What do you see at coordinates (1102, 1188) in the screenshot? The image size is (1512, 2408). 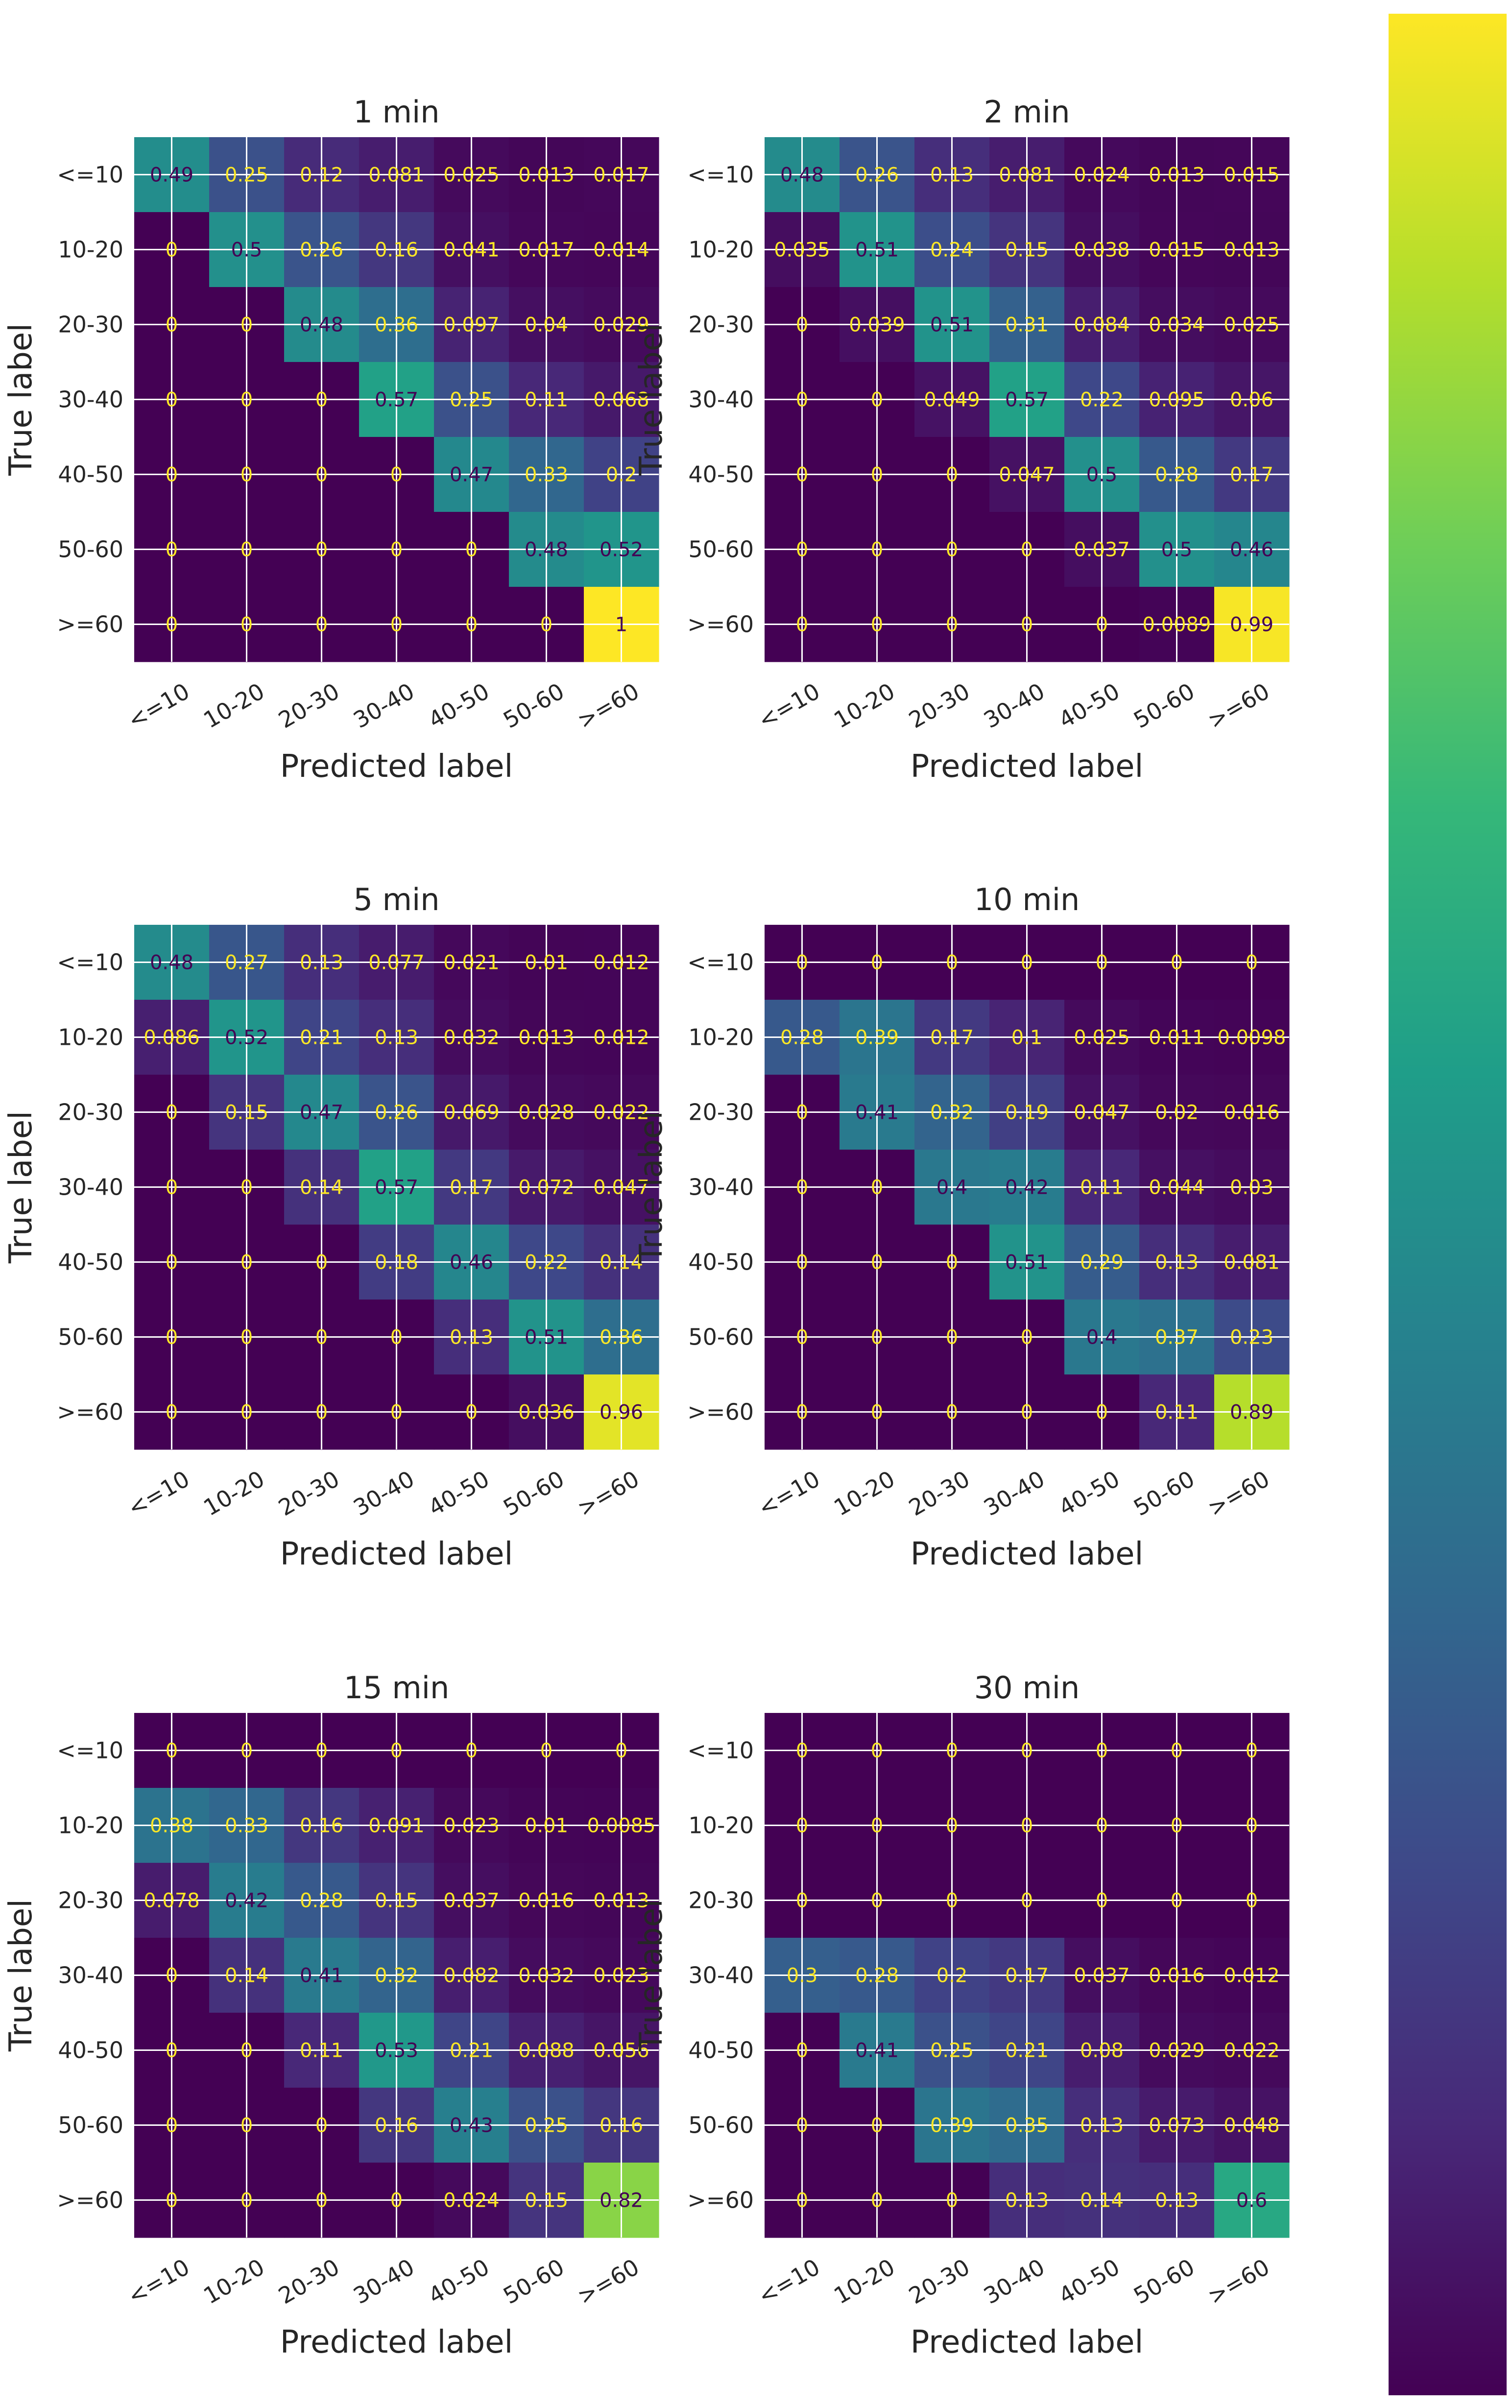 I see `cell-value-label: 0.11` at bounding box center [1102, 1188].